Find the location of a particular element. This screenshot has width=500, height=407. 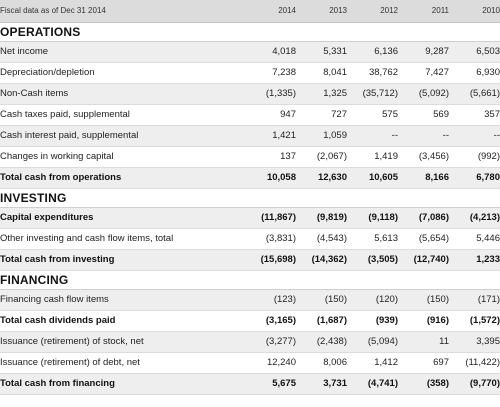

cell-value: 6,503 is located at coordinates (474, 52).